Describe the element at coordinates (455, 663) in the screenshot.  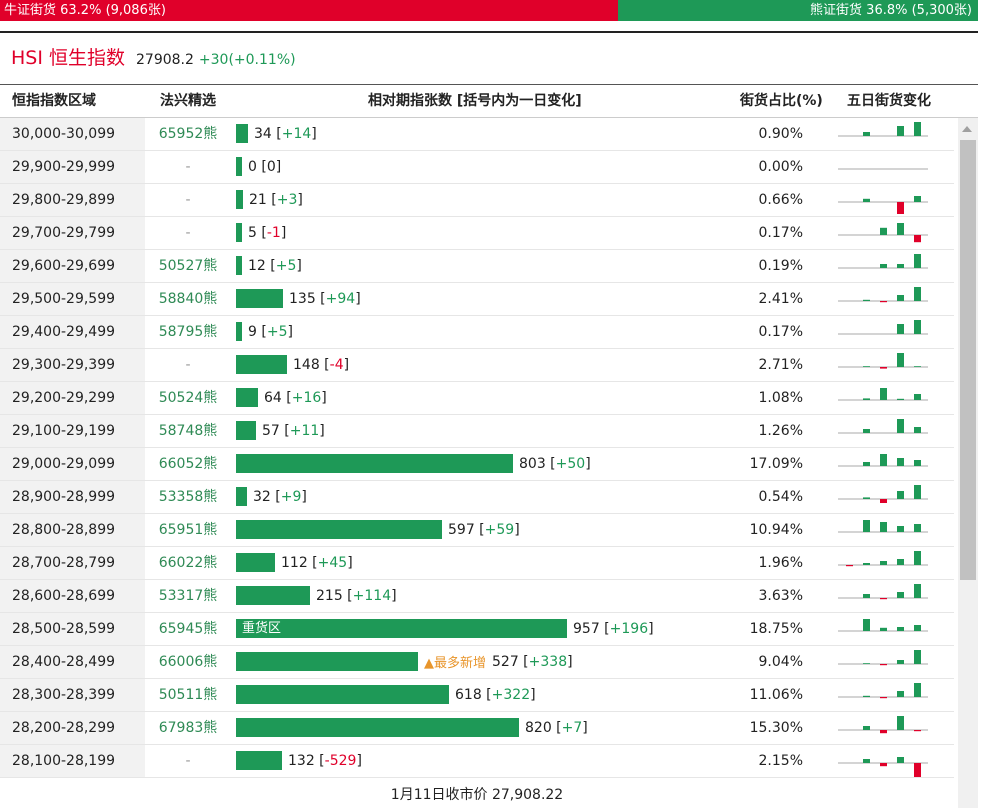
I see `most-added-note: ▲最多新增` at that location.